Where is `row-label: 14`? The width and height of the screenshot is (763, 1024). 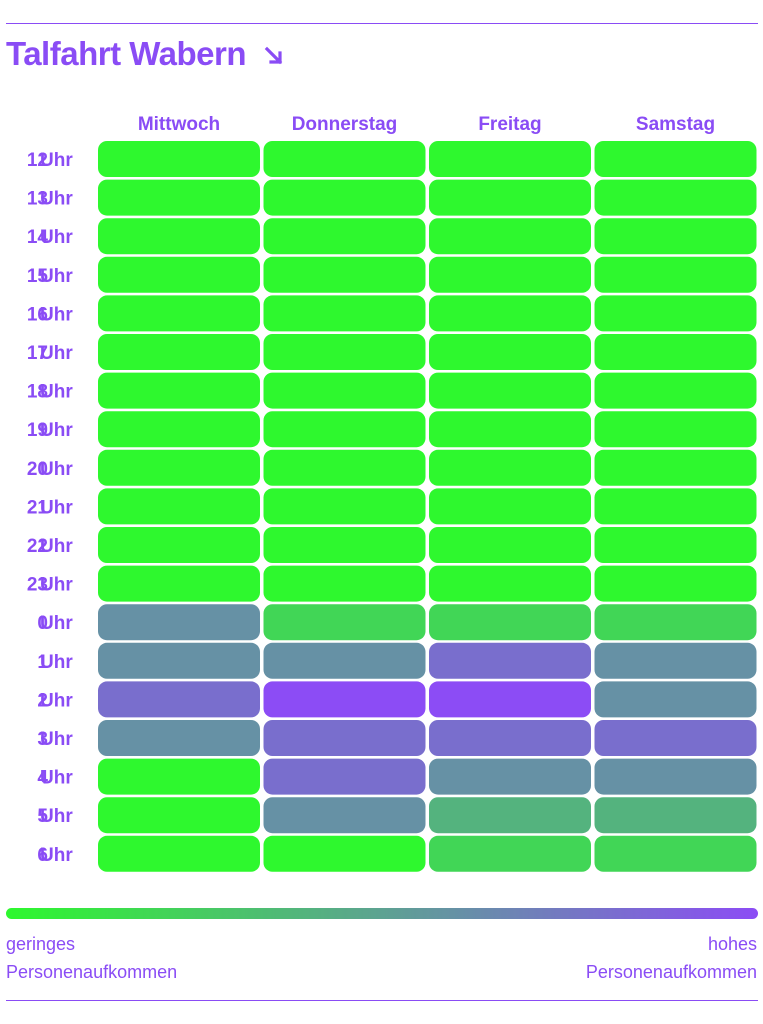 row-label: 14 is located at coordinates (38, 237).